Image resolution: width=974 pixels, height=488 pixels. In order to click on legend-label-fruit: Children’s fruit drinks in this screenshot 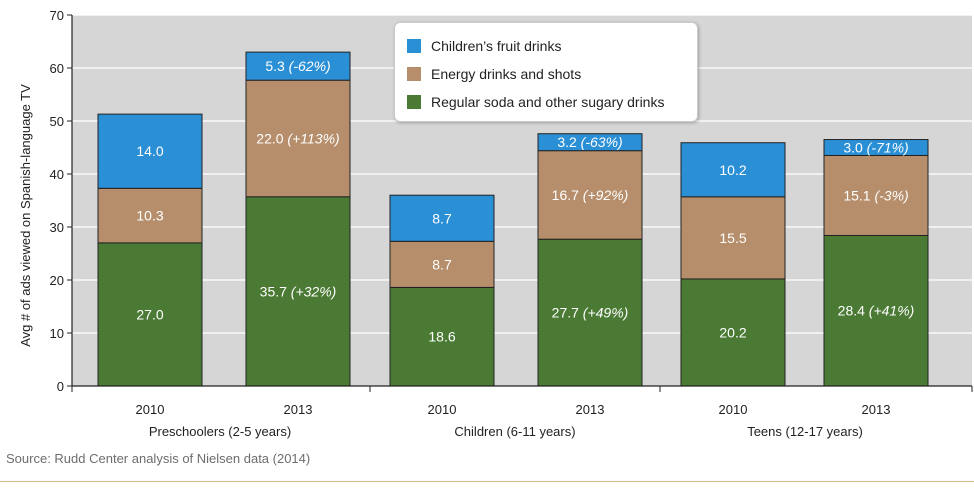, I will do `click(496, 46)`.